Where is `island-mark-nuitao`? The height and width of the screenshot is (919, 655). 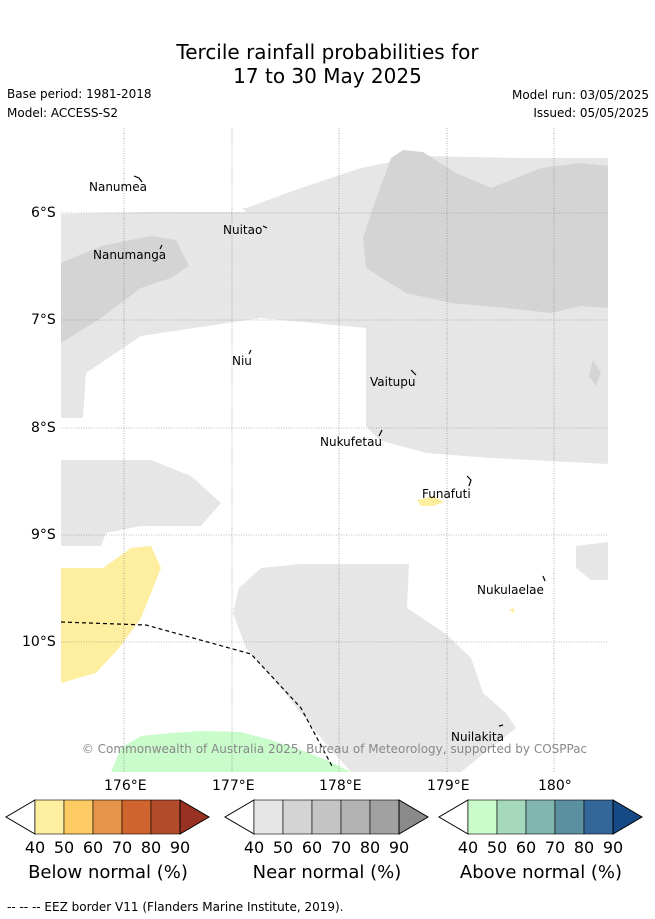
island-mark-nuitao is located at coordinates (265, 227).